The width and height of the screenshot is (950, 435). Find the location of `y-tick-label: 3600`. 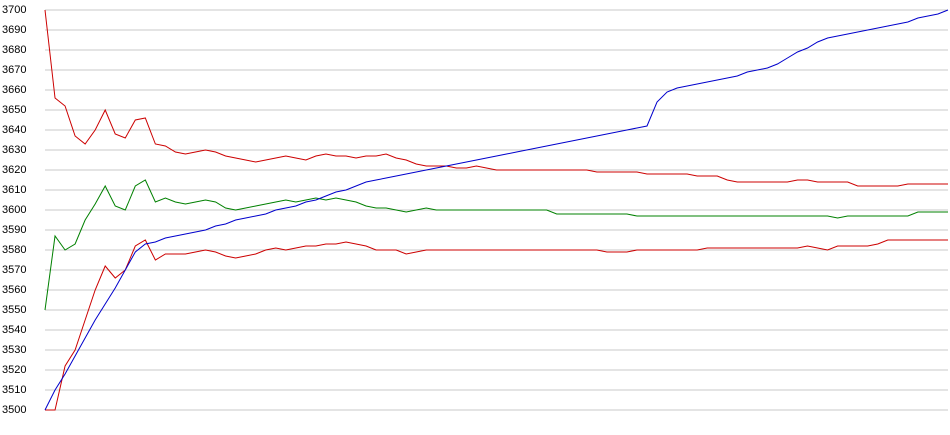

y-tick-label: 3600 is located at coordinates (14, 210).